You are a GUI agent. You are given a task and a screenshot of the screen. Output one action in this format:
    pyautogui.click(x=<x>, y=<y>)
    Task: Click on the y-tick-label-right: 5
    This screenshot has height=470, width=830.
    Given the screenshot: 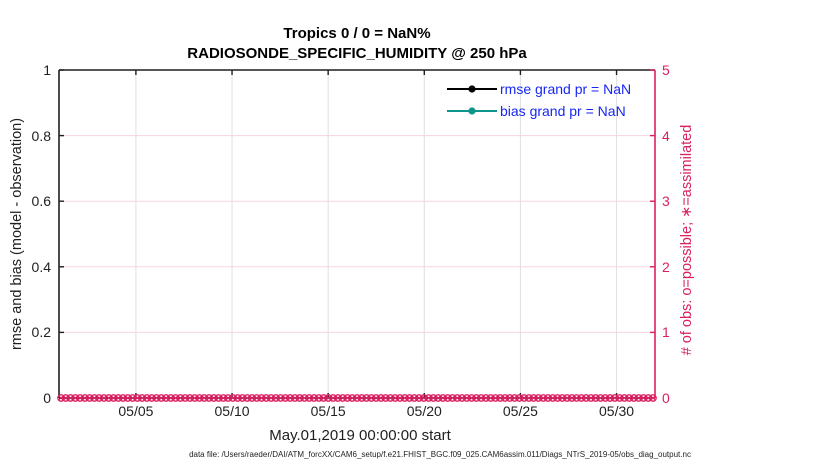 What is the action you would take?
    pyautogui.click(x=666, y=70)
    